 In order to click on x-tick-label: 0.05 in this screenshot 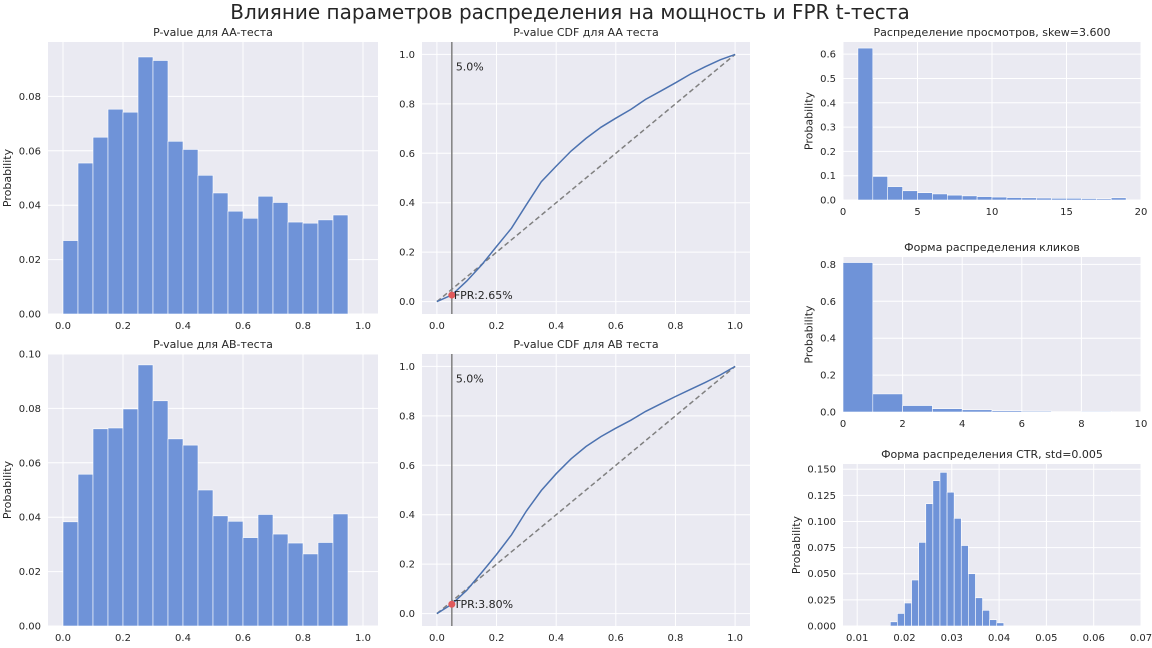, I will do `click(1046, 638)`.